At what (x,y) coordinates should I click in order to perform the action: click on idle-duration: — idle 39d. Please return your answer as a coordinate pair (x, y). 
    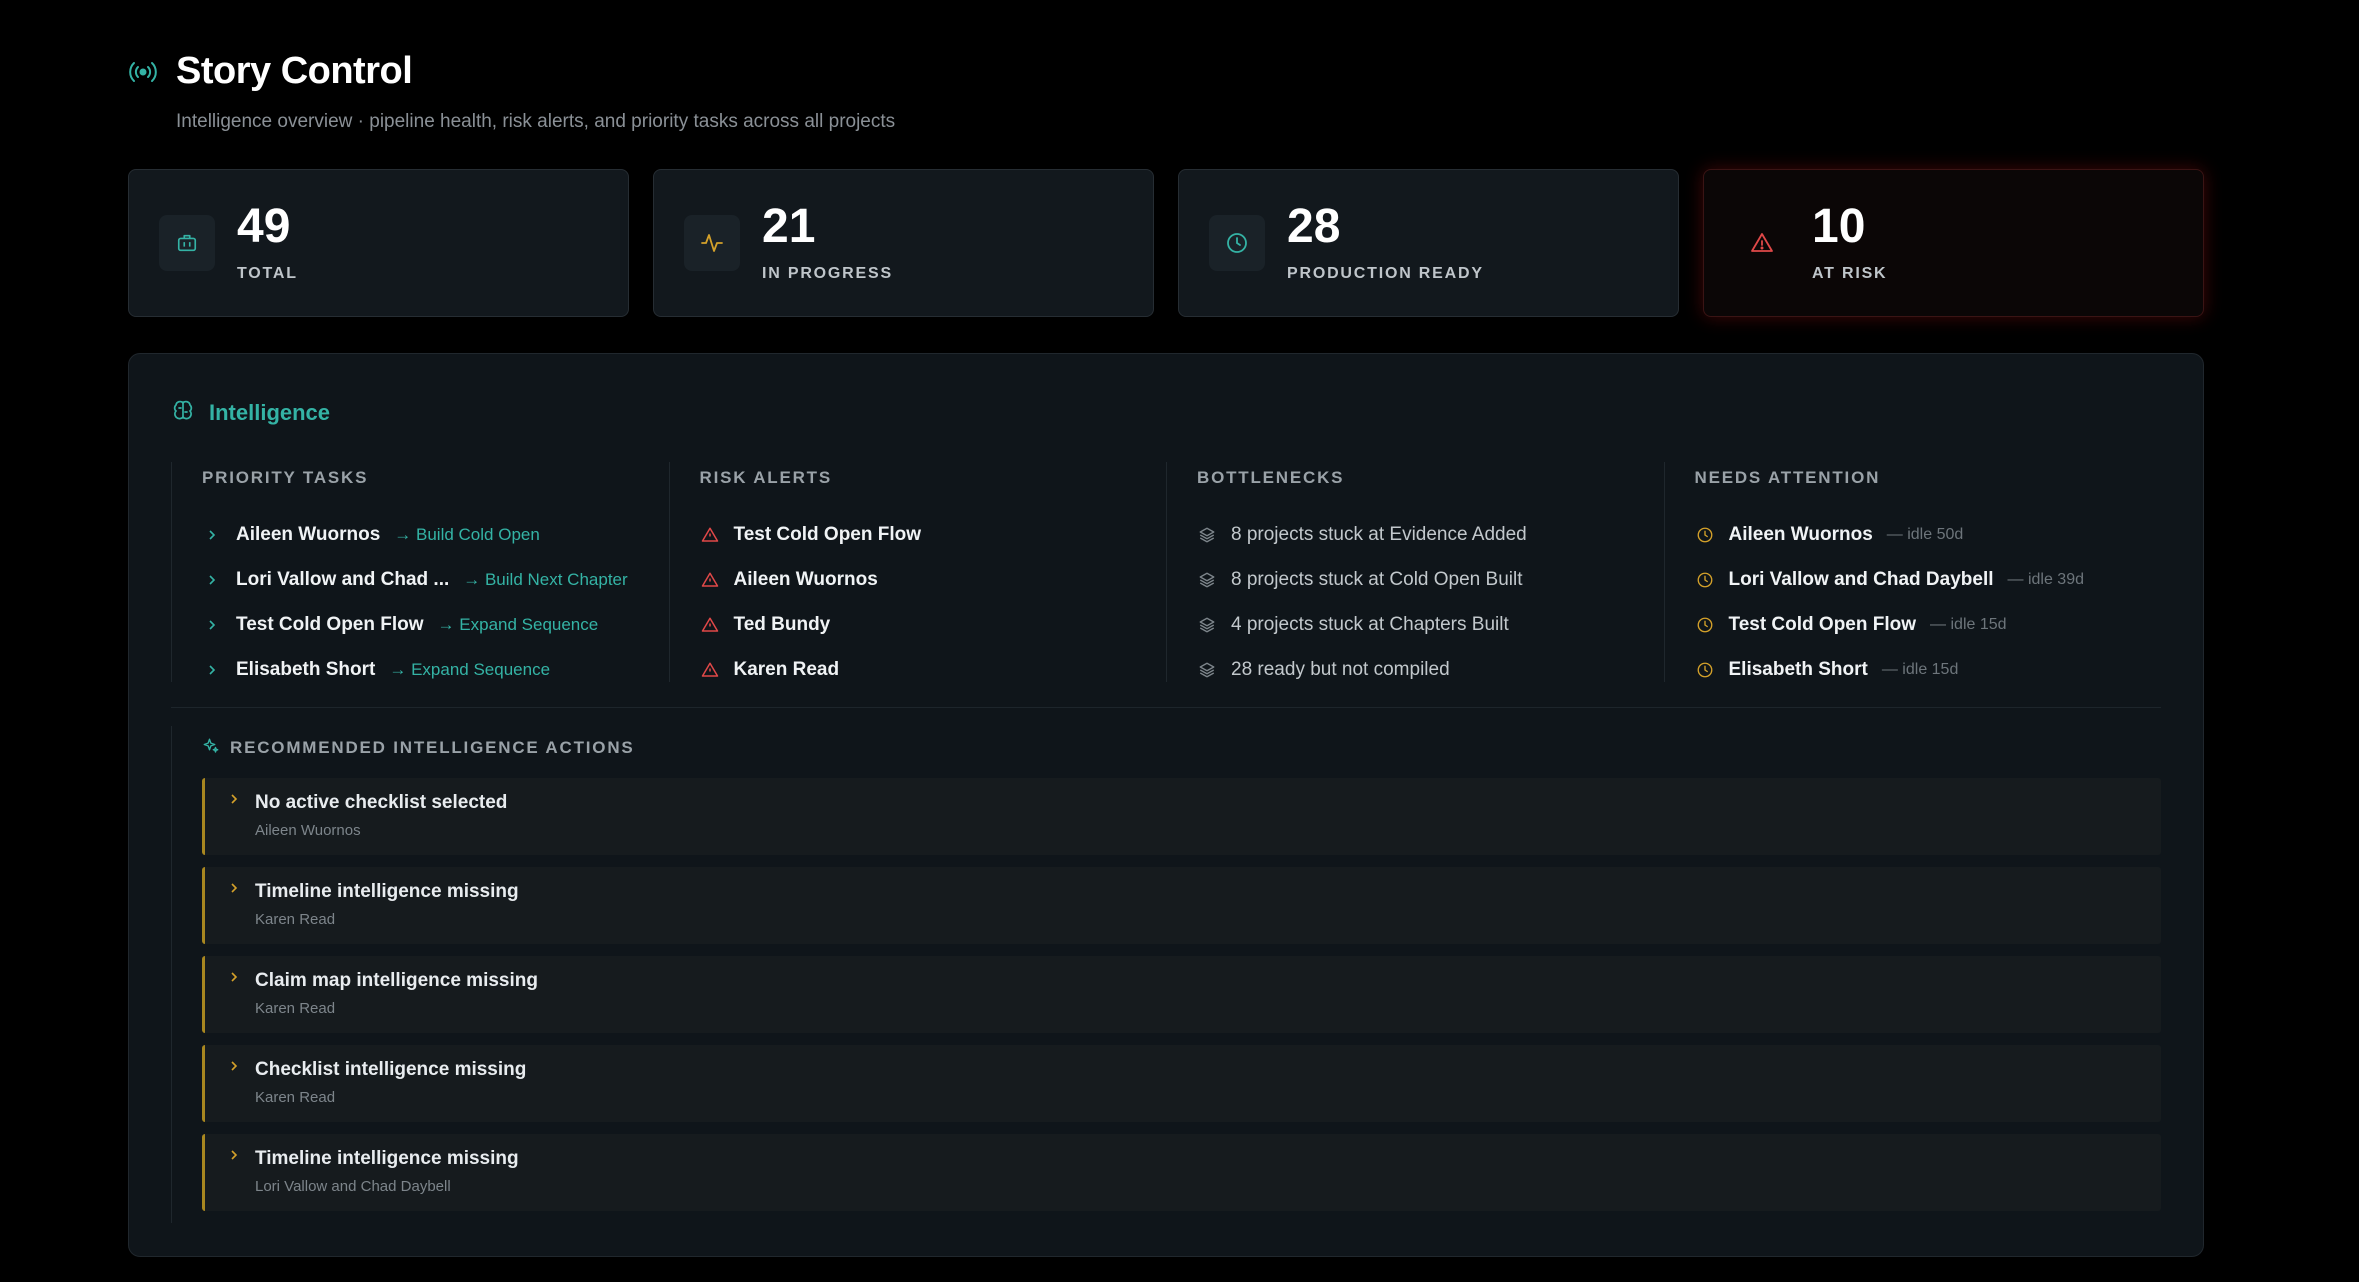
    Looking at the image, I should click on (2046, 579).